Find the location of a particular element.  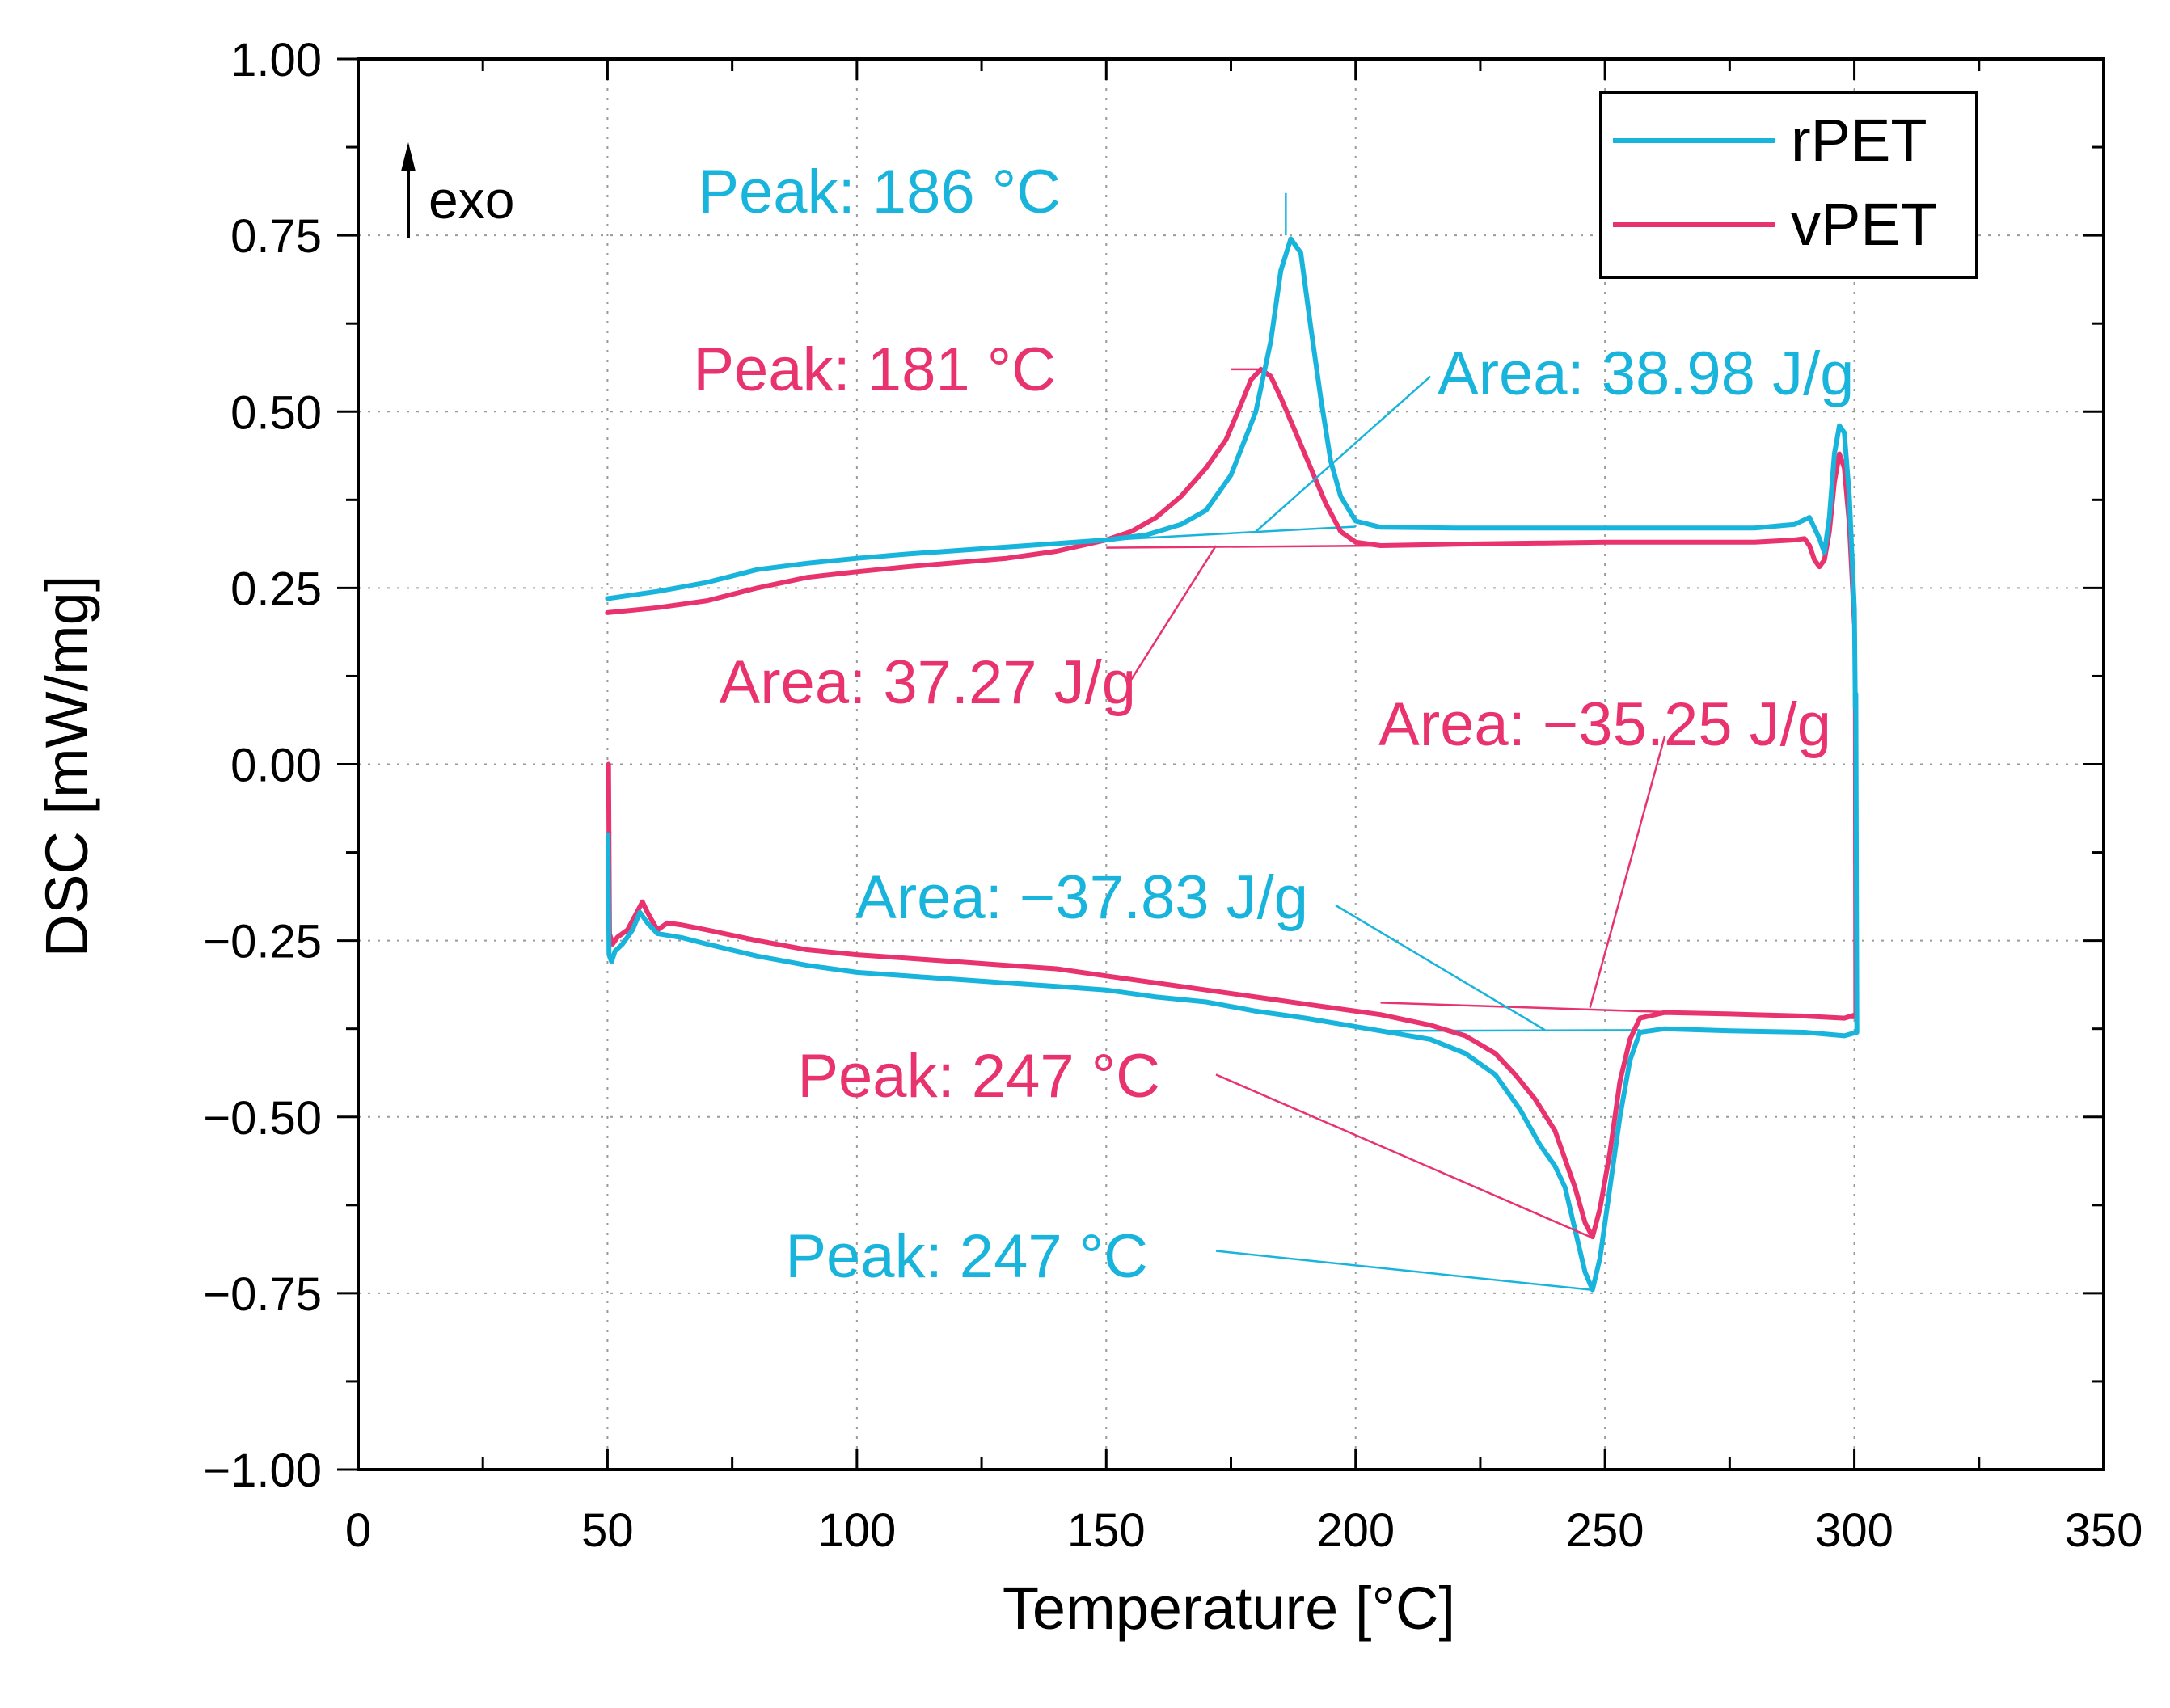

y-tick-label: 0.75 is located at coordinates (276, 236).